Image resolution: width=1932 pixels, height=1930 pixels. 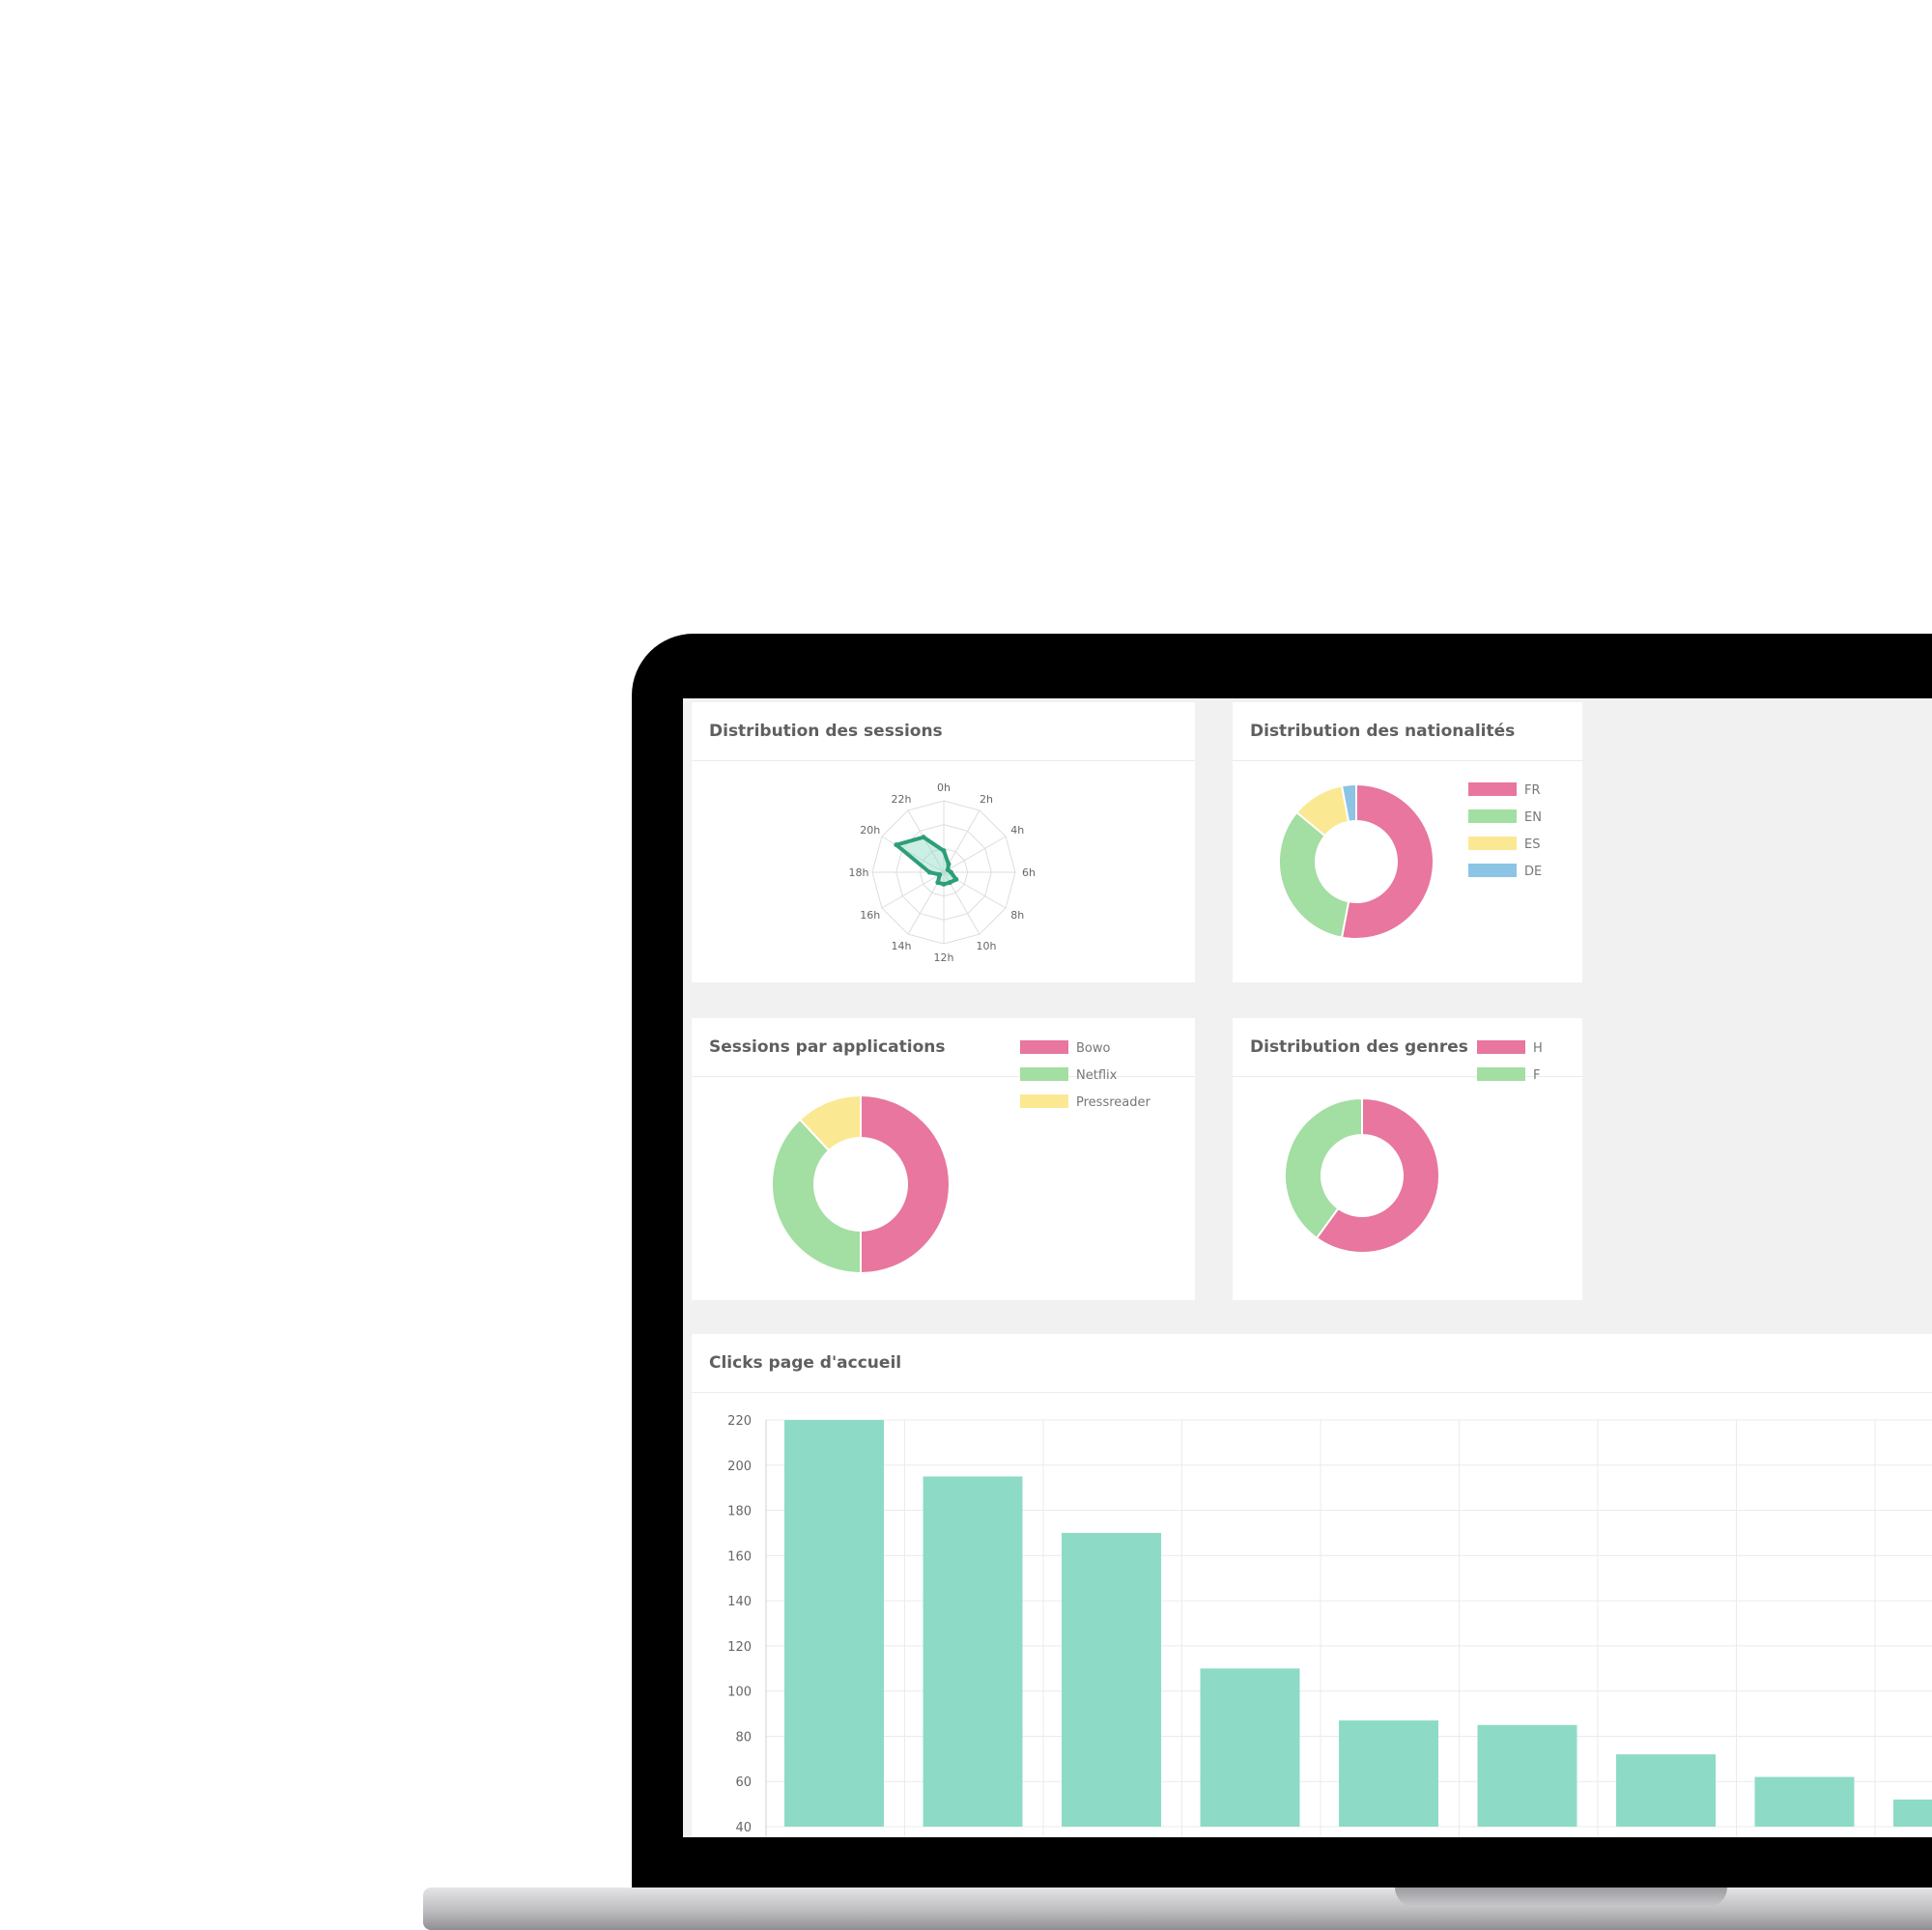 What do you see at coordinates (739, 1512) in the screenshot?
I see `y-tick-label: 180` at bounding box center [739, 1512].